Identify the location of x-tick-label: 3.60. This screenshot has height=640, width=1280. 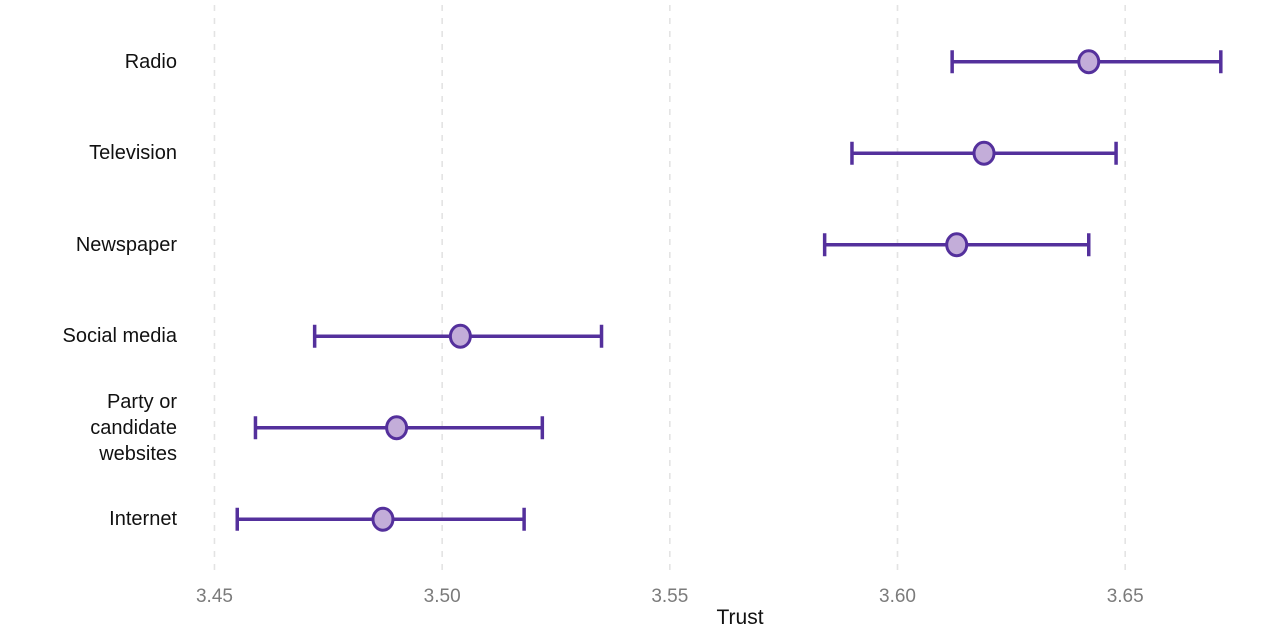
(897, 596).